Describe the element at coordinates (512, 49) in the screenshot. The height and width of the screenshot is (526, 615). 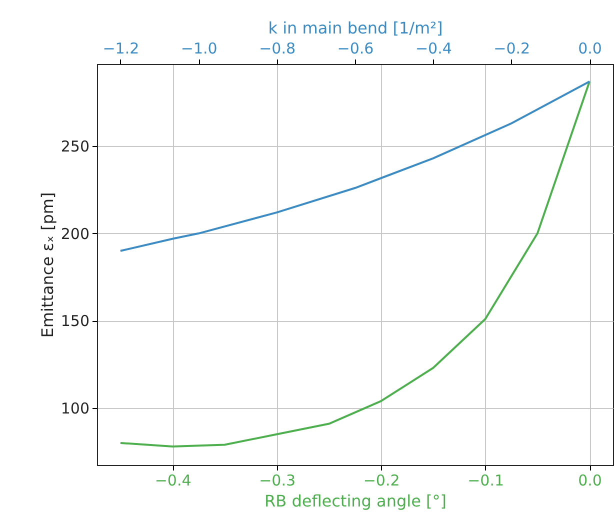
I see `x2-tick-label: −0.2` at that location.